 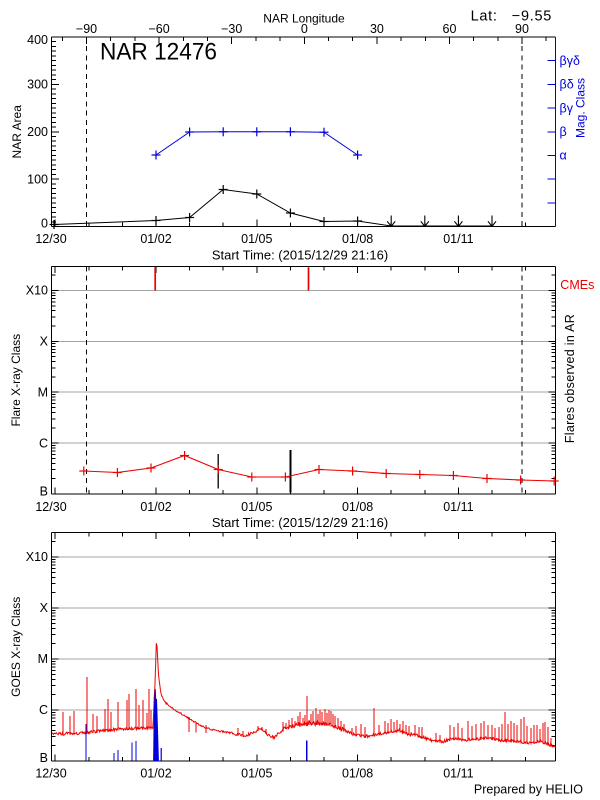 I want to click on svg-text: Prepared by HELIO, so click(x=528, y=790).